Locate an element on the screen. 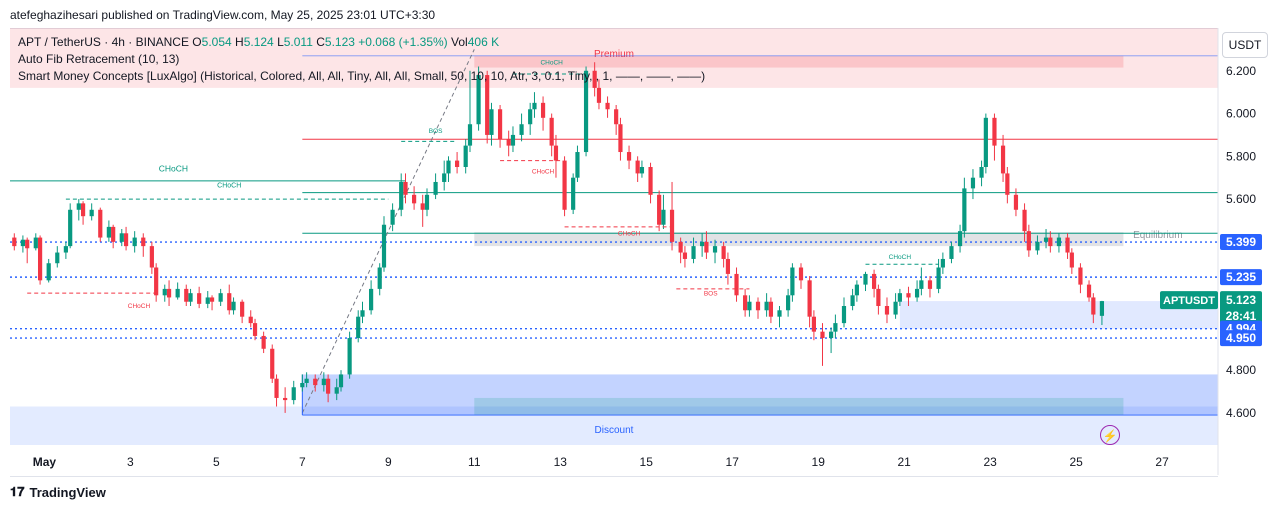 The image size is (1281, 510). countdown-value: 28:41 is located at coordinates (1241, 316).